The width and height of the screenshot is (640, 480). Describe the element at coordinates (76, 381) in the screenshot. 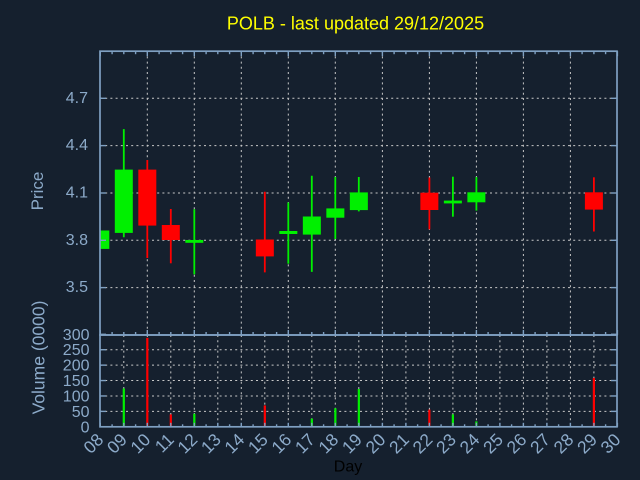

I see `svg-text: 150` at that location.